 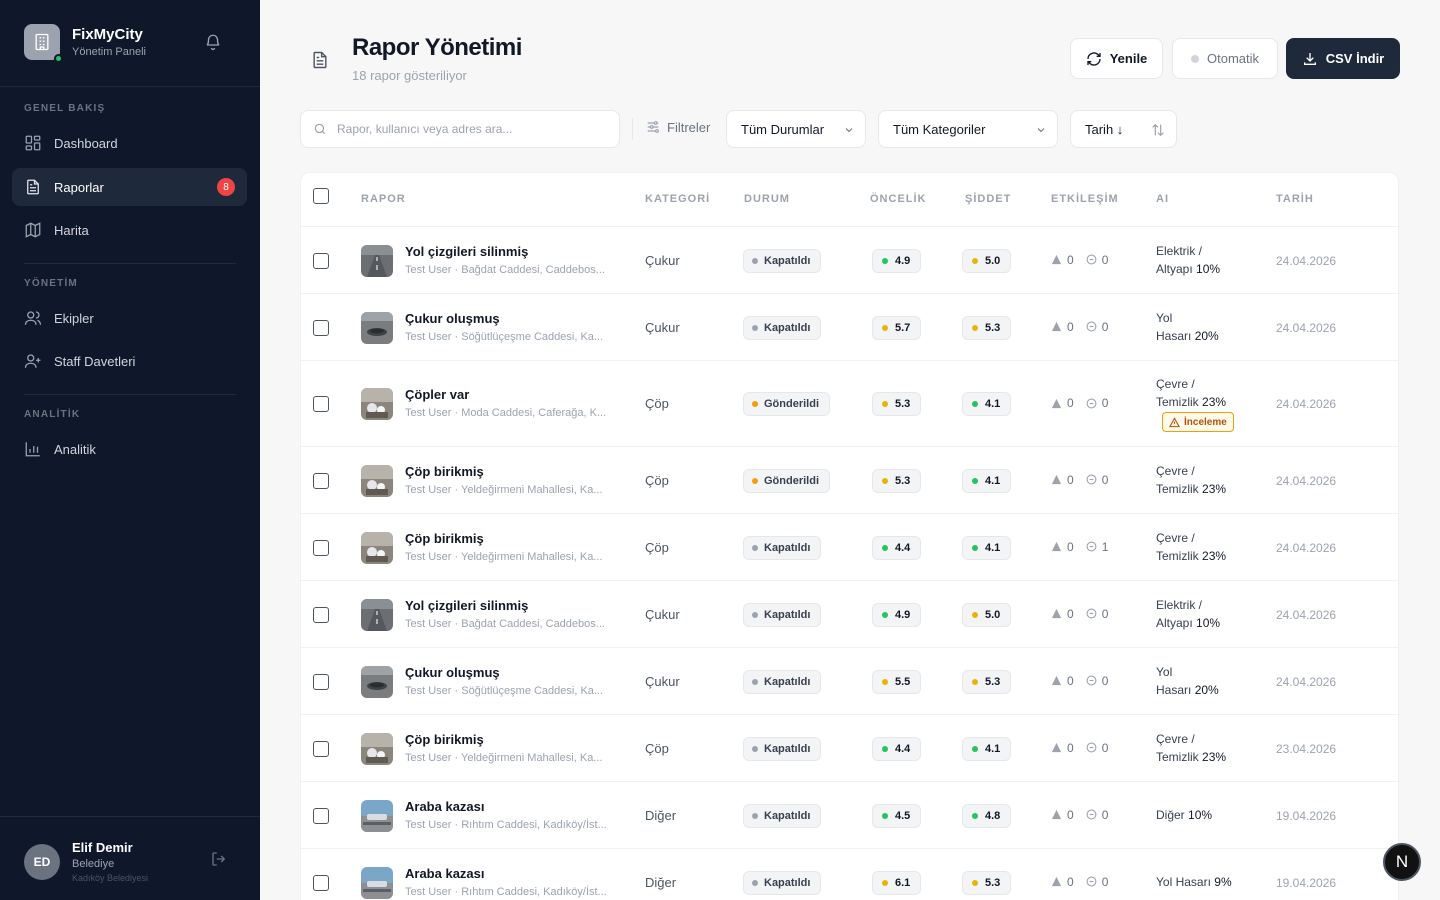 What do you see at coordinates (898, 199) in the screenshot?
I see `column-header-priority: ÖNCELİK` at bounding box center [898, 199].